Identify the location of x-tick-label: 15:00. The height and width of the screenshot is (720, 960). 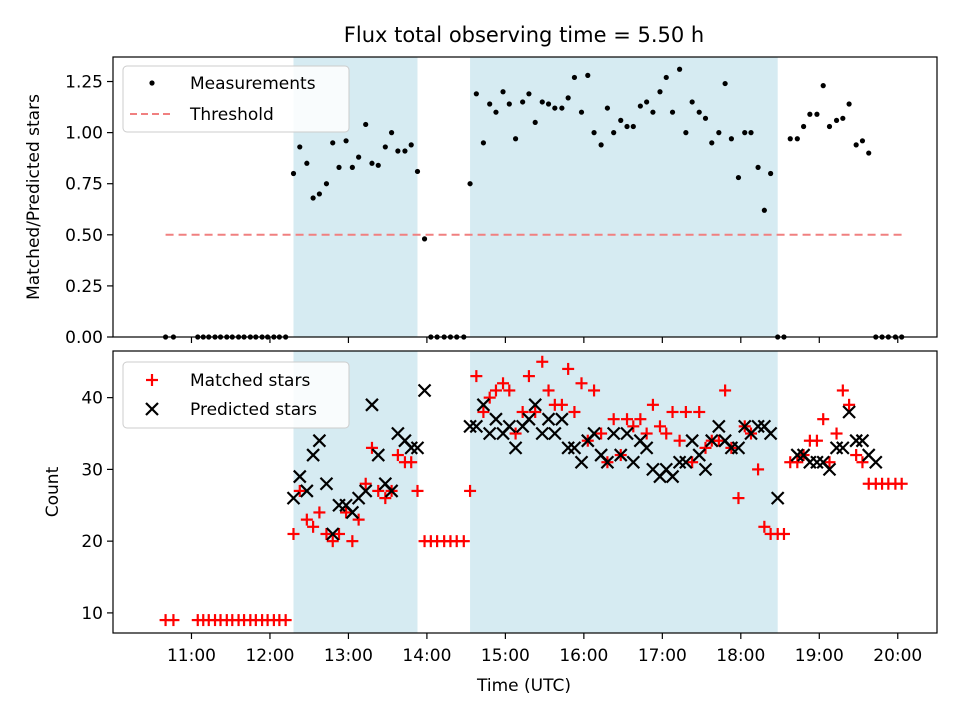
(505, 656).